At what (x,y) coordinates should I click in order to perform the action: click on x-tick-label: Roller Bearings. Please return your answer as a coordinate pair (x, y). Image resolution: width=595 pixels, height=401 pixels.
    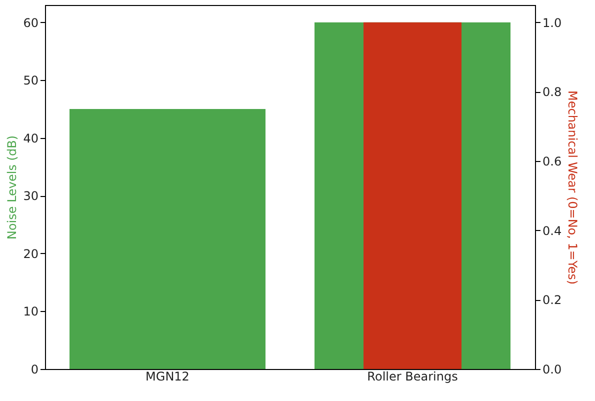
    Looking at the image, I should click on (412, 377).